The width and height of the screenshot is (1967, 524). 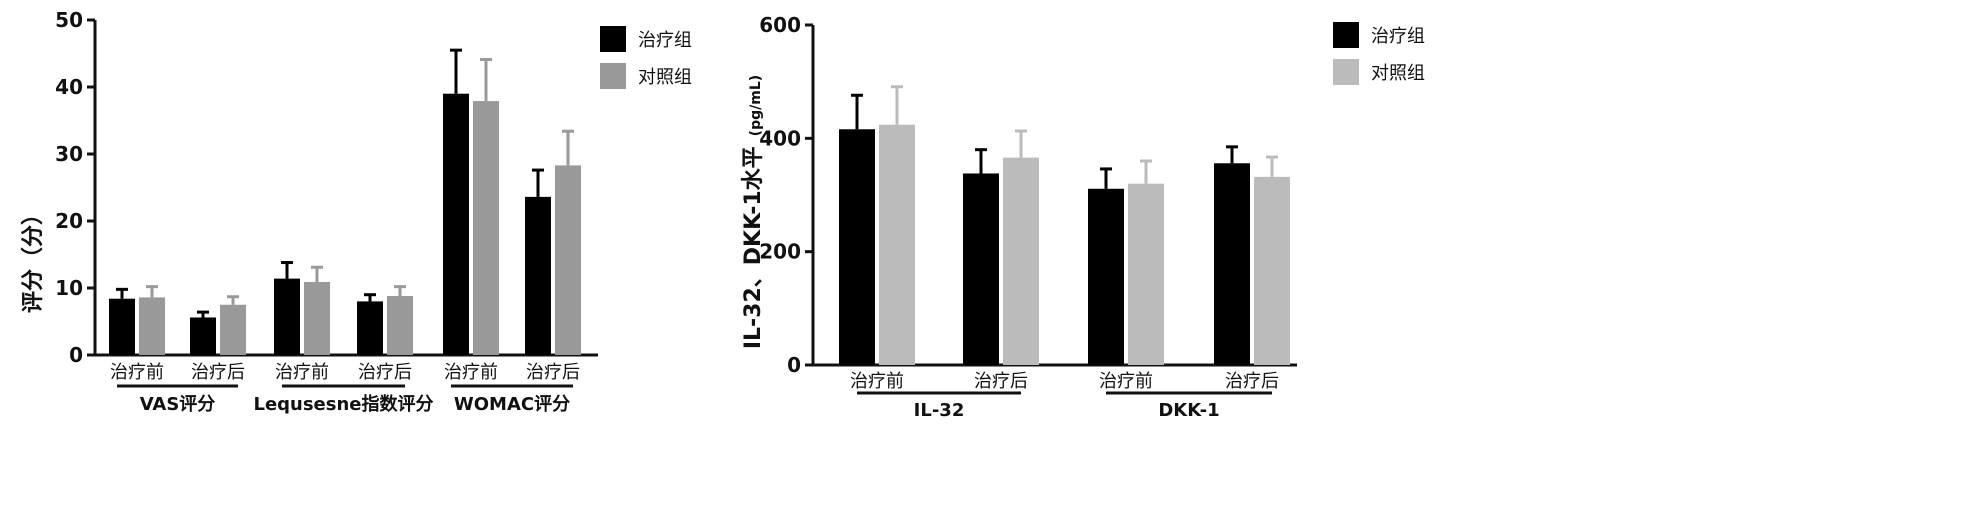 What do you see at coordinates (665, 40) in the screenshot?
I see `c1-legend-label: 治疗组` at bounding box center [665, 40].